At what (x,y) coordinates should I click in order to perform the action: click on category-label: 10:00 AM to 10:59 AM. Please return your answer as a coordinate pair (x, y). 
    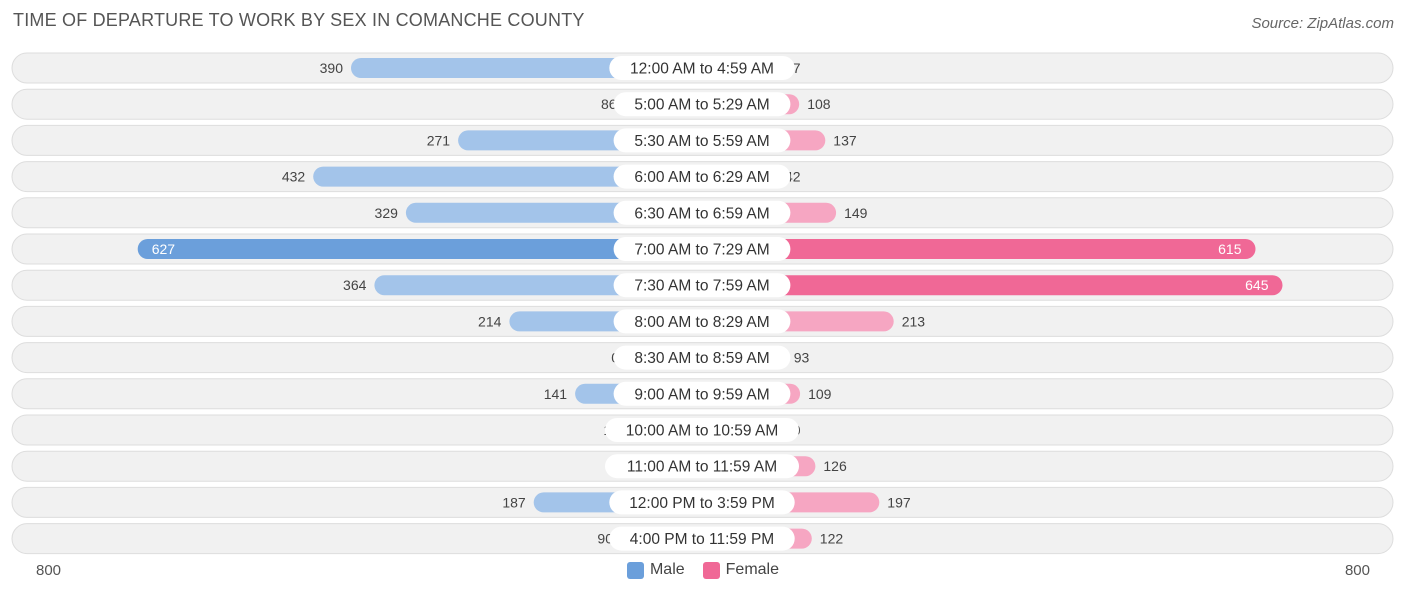
    Looking at the image, I should click on (702, 431).